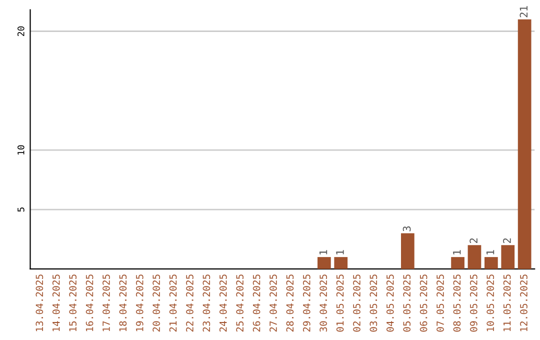  What do you see at coordinates (40, 303) in the screenshot?
I see `x-tick-label: 13.04.2025` at bounding box center [40, 303].